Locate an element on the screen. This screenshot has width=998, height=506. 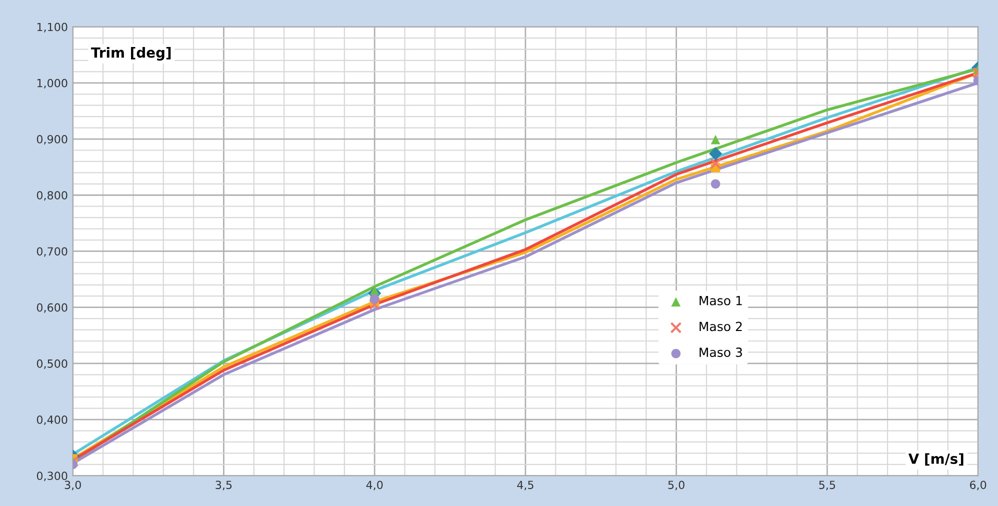
x-tick-label: 5,5 is located at coordinates (827, 485).